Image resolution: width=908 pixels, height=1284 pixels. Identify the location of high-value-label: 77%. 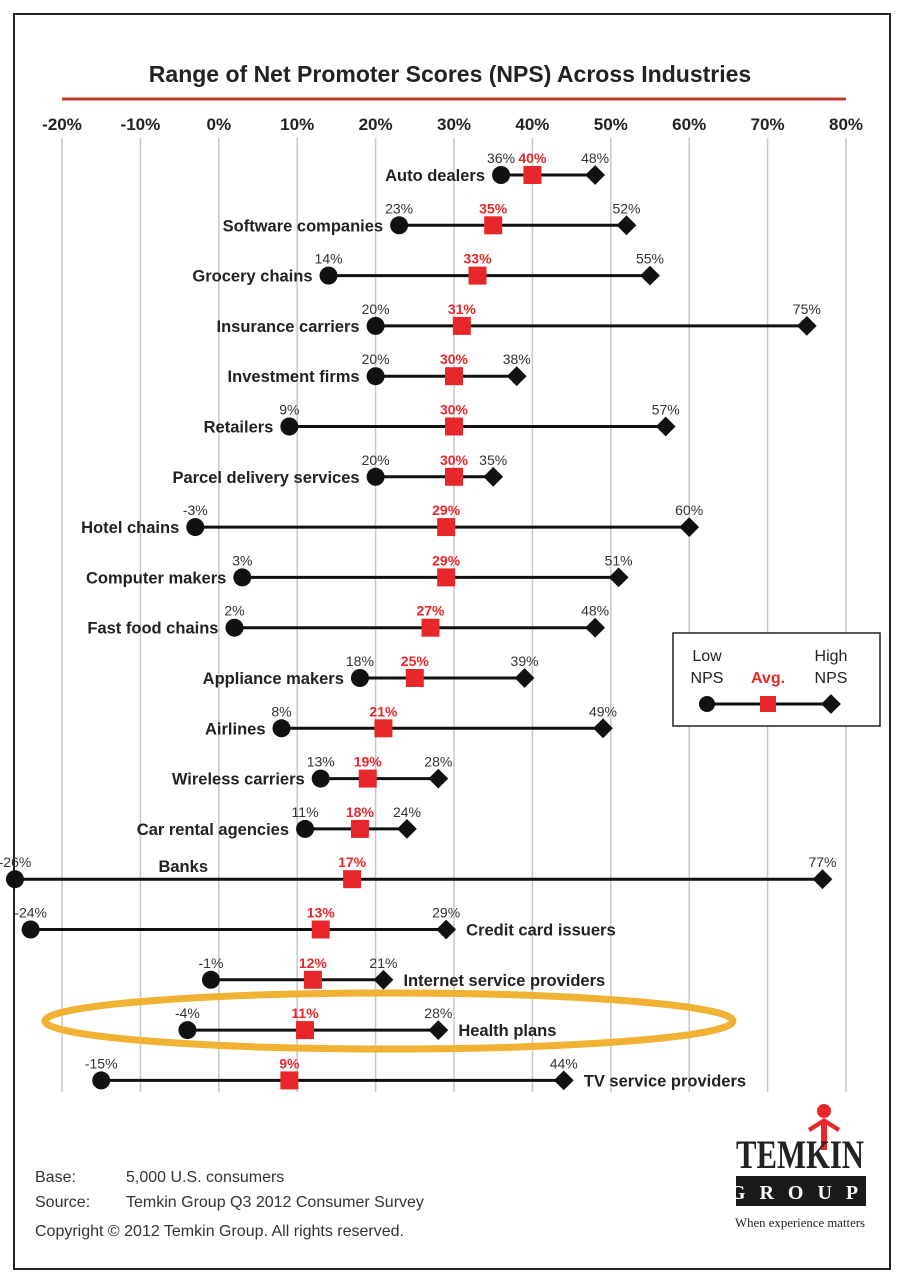
(822, 862).